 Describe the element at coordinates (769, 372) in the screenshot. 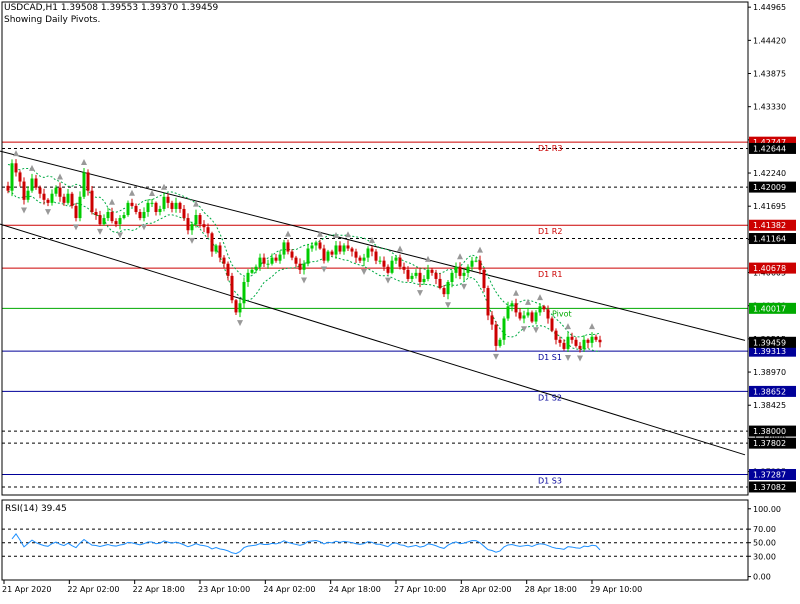

I see `y-tick-label: 1.38970` at that location.